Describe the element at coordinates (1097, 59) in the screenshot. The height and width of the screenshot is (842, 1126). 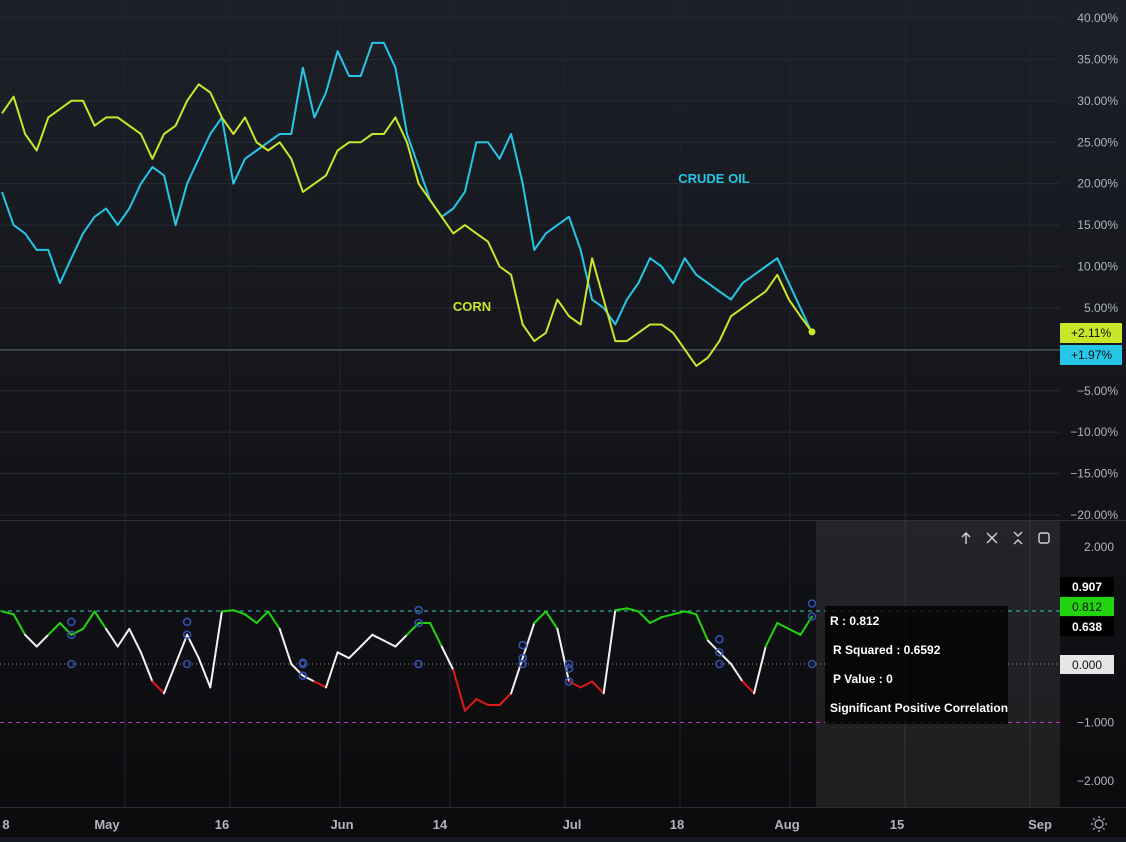
I see `main-y-tick-label: 35.00%` at that location.